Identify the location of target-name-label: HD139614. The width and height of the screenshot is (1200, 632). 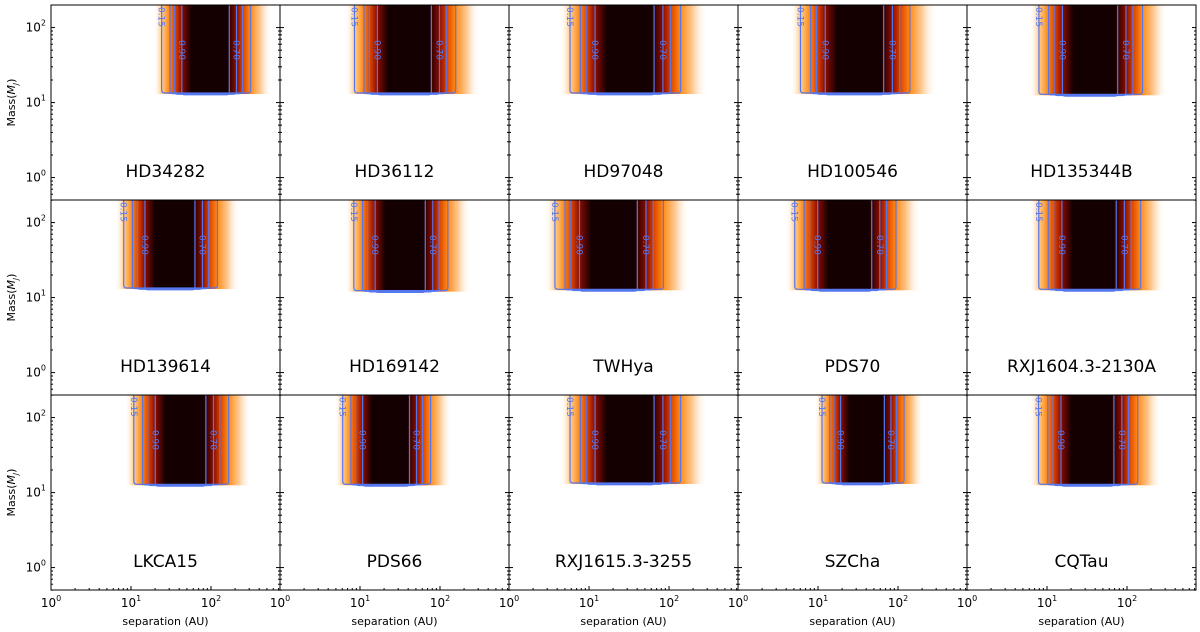
(165, 367).